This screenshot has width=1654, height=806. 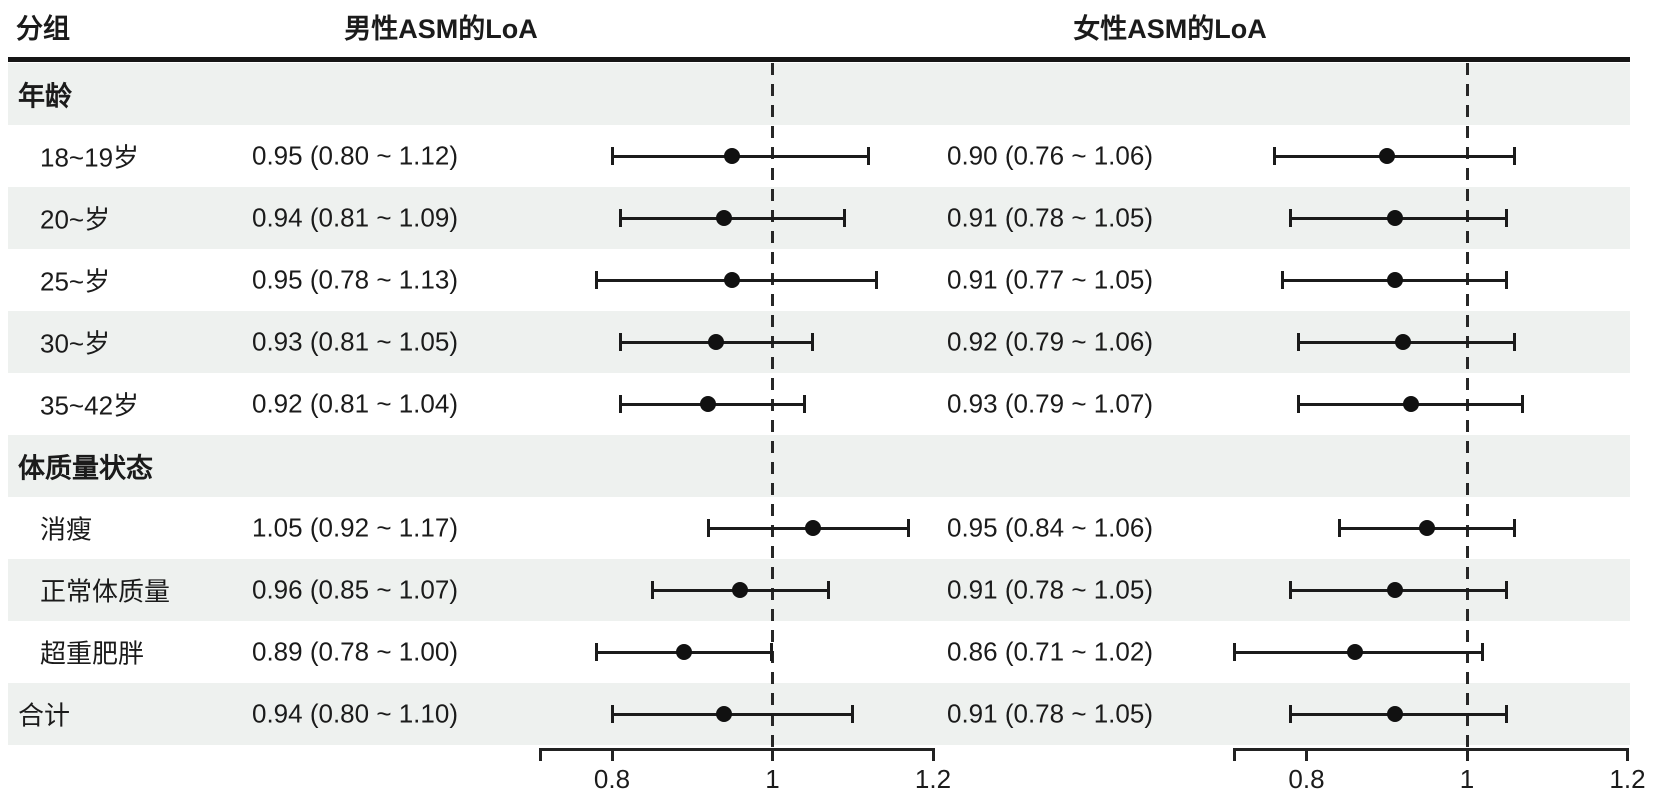 What do you see at coordinates (735, 749) in the screenshot?
I see `male-axis` at bounding box center [735, 749].